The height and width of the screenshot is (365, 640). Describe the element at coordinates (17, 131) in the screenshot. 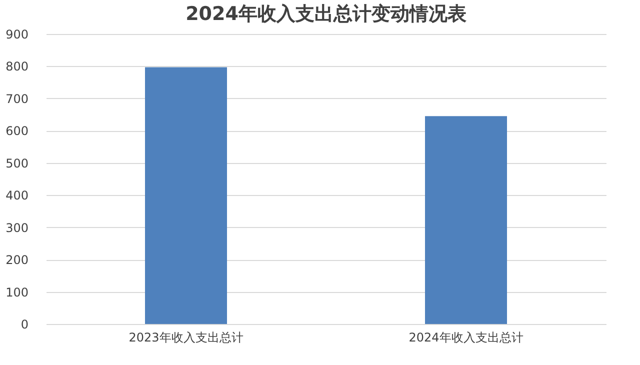

I see `y-tick-label: 600` at that location.